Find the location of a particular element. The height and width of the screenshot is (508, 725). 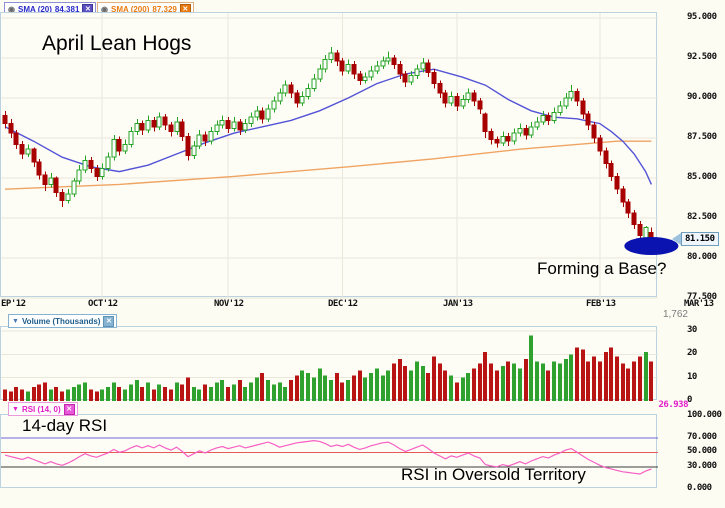

chart-title-annotation: April Lean Hogs is located at coordinates (117, 43).